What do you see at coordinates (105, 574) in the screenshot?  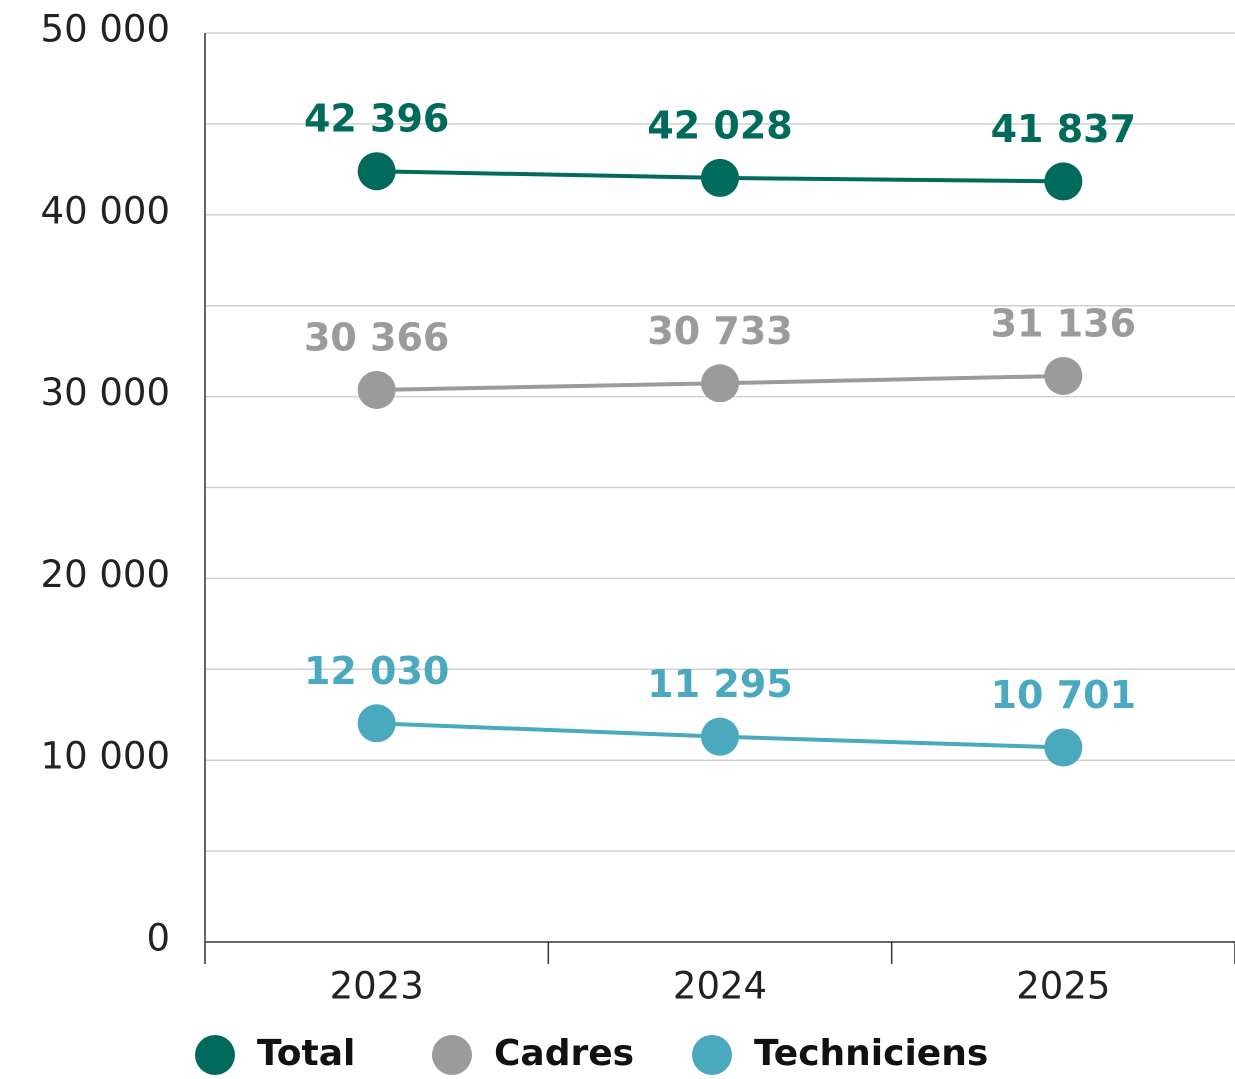 I see `y-tick-label: 20 000` at bounding box center [105, 574].